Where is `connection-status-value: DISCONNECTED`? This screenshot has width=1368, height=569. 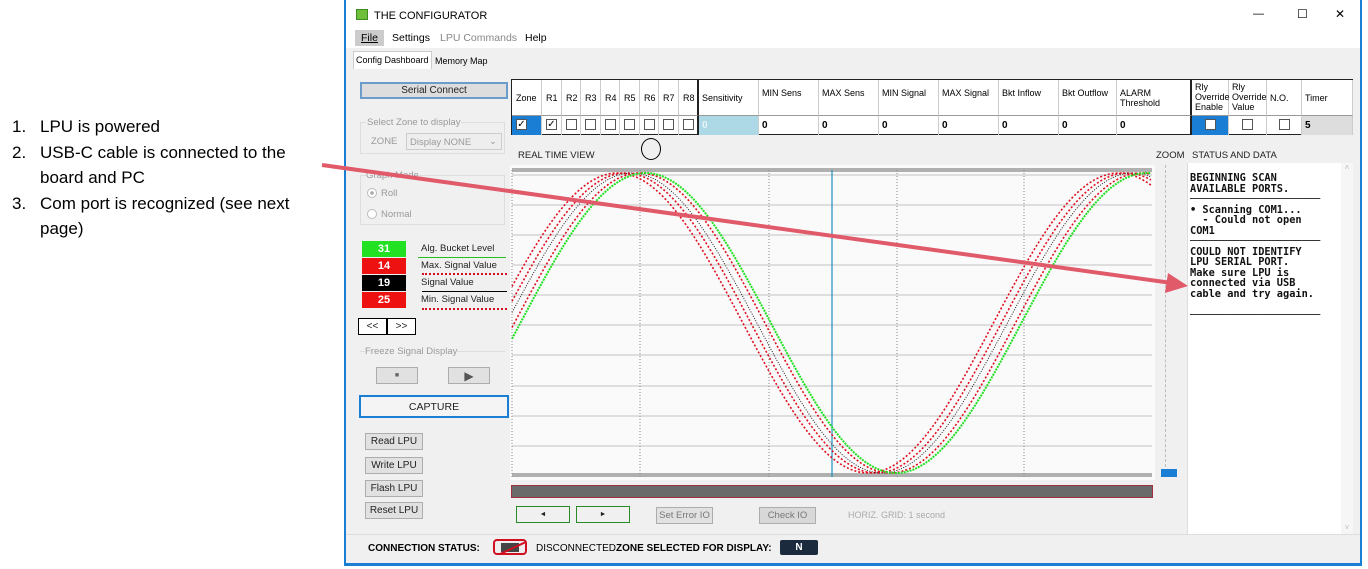
connection-status-value: DISCONNECTED is located at coordinates (576, 548).